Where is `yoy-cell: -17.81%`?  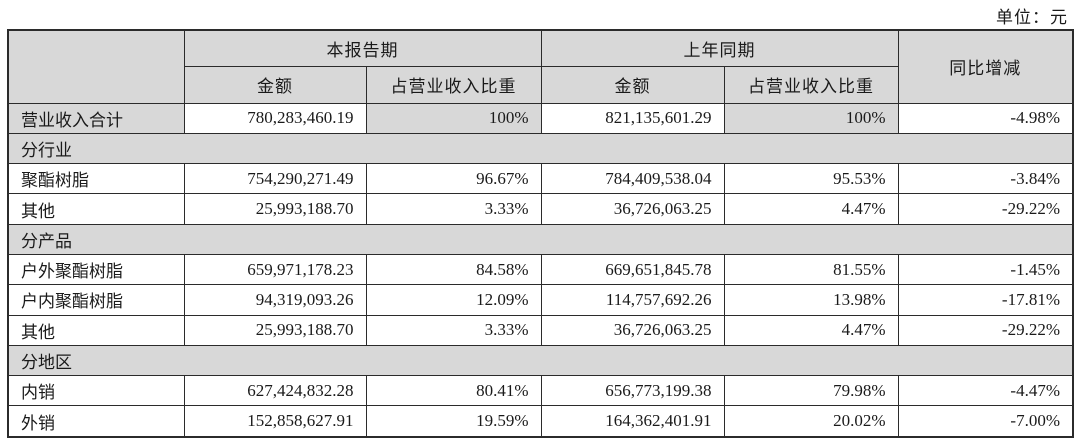 yoy-cell: -17.81% is located at coordinates (985, 300).